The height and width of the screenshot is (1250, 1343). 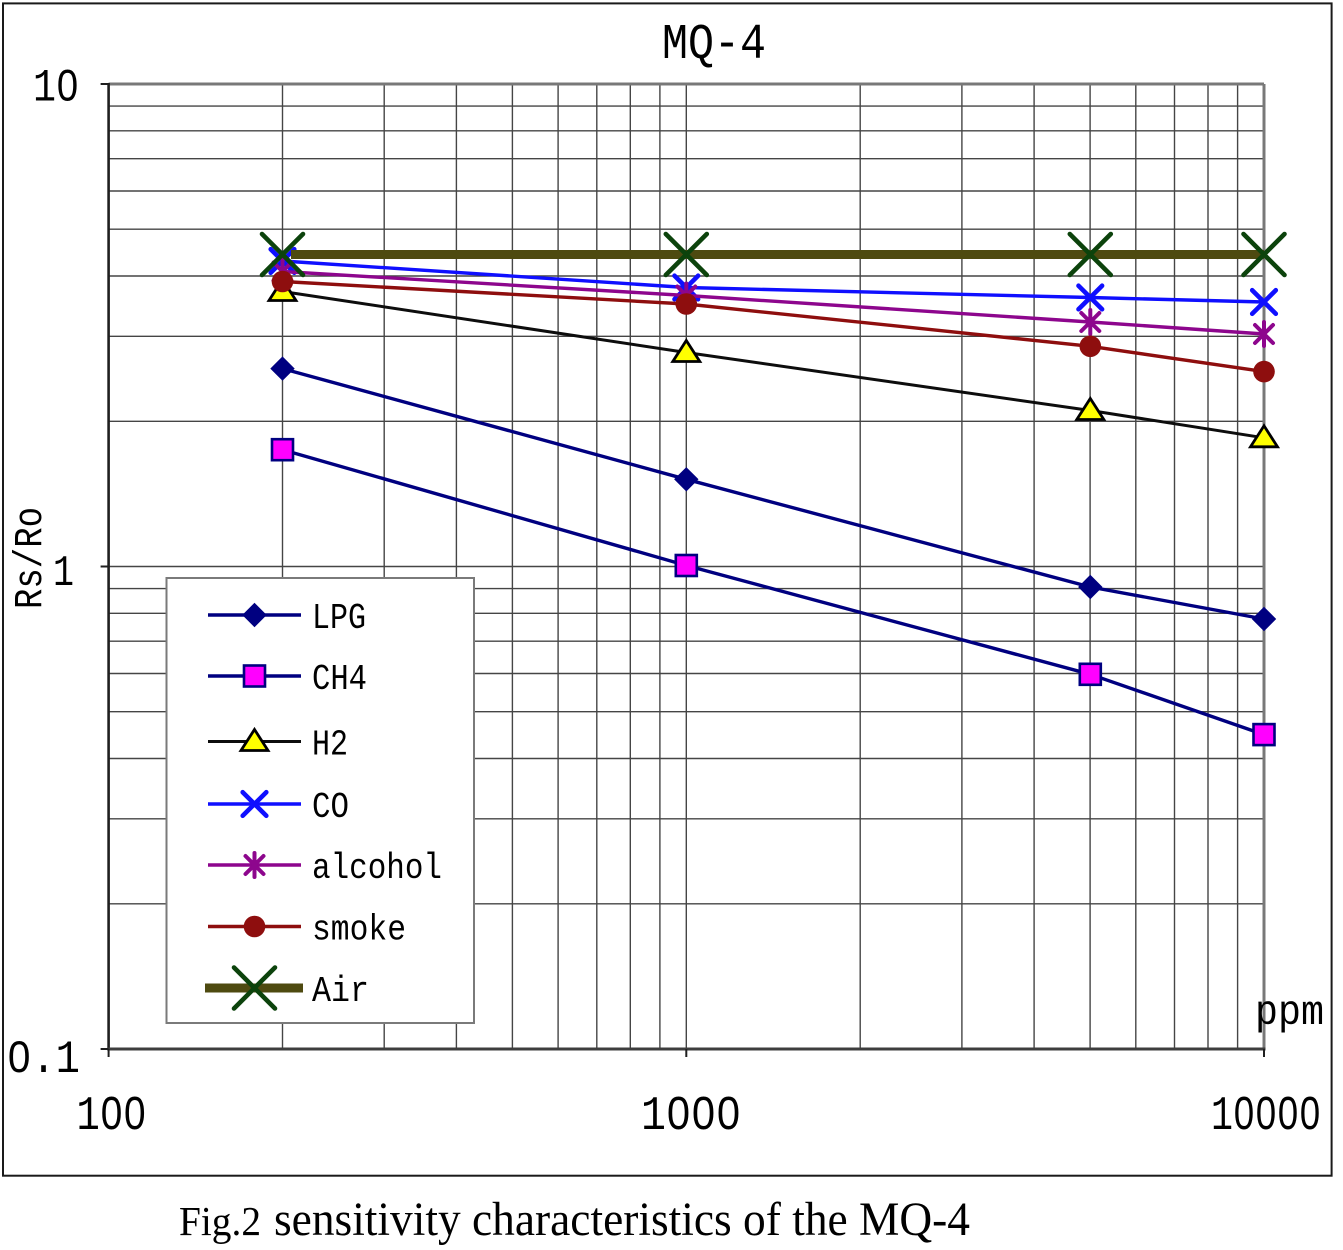 What do you see at coordinates (339, 679) in the screenshot?
I see `svg-text: CH4` at bounding box center [339, 679].